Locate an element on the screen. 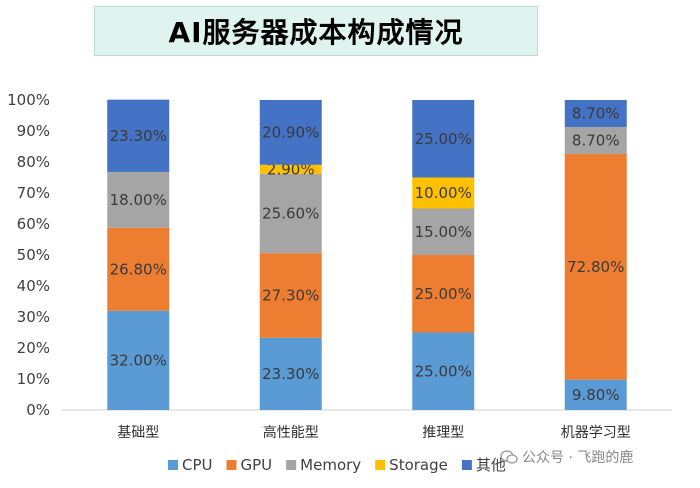 Image resolution: width=700 pixels, height=488 pixels. data-label: 25.60% is located at coordinates (290, 213).